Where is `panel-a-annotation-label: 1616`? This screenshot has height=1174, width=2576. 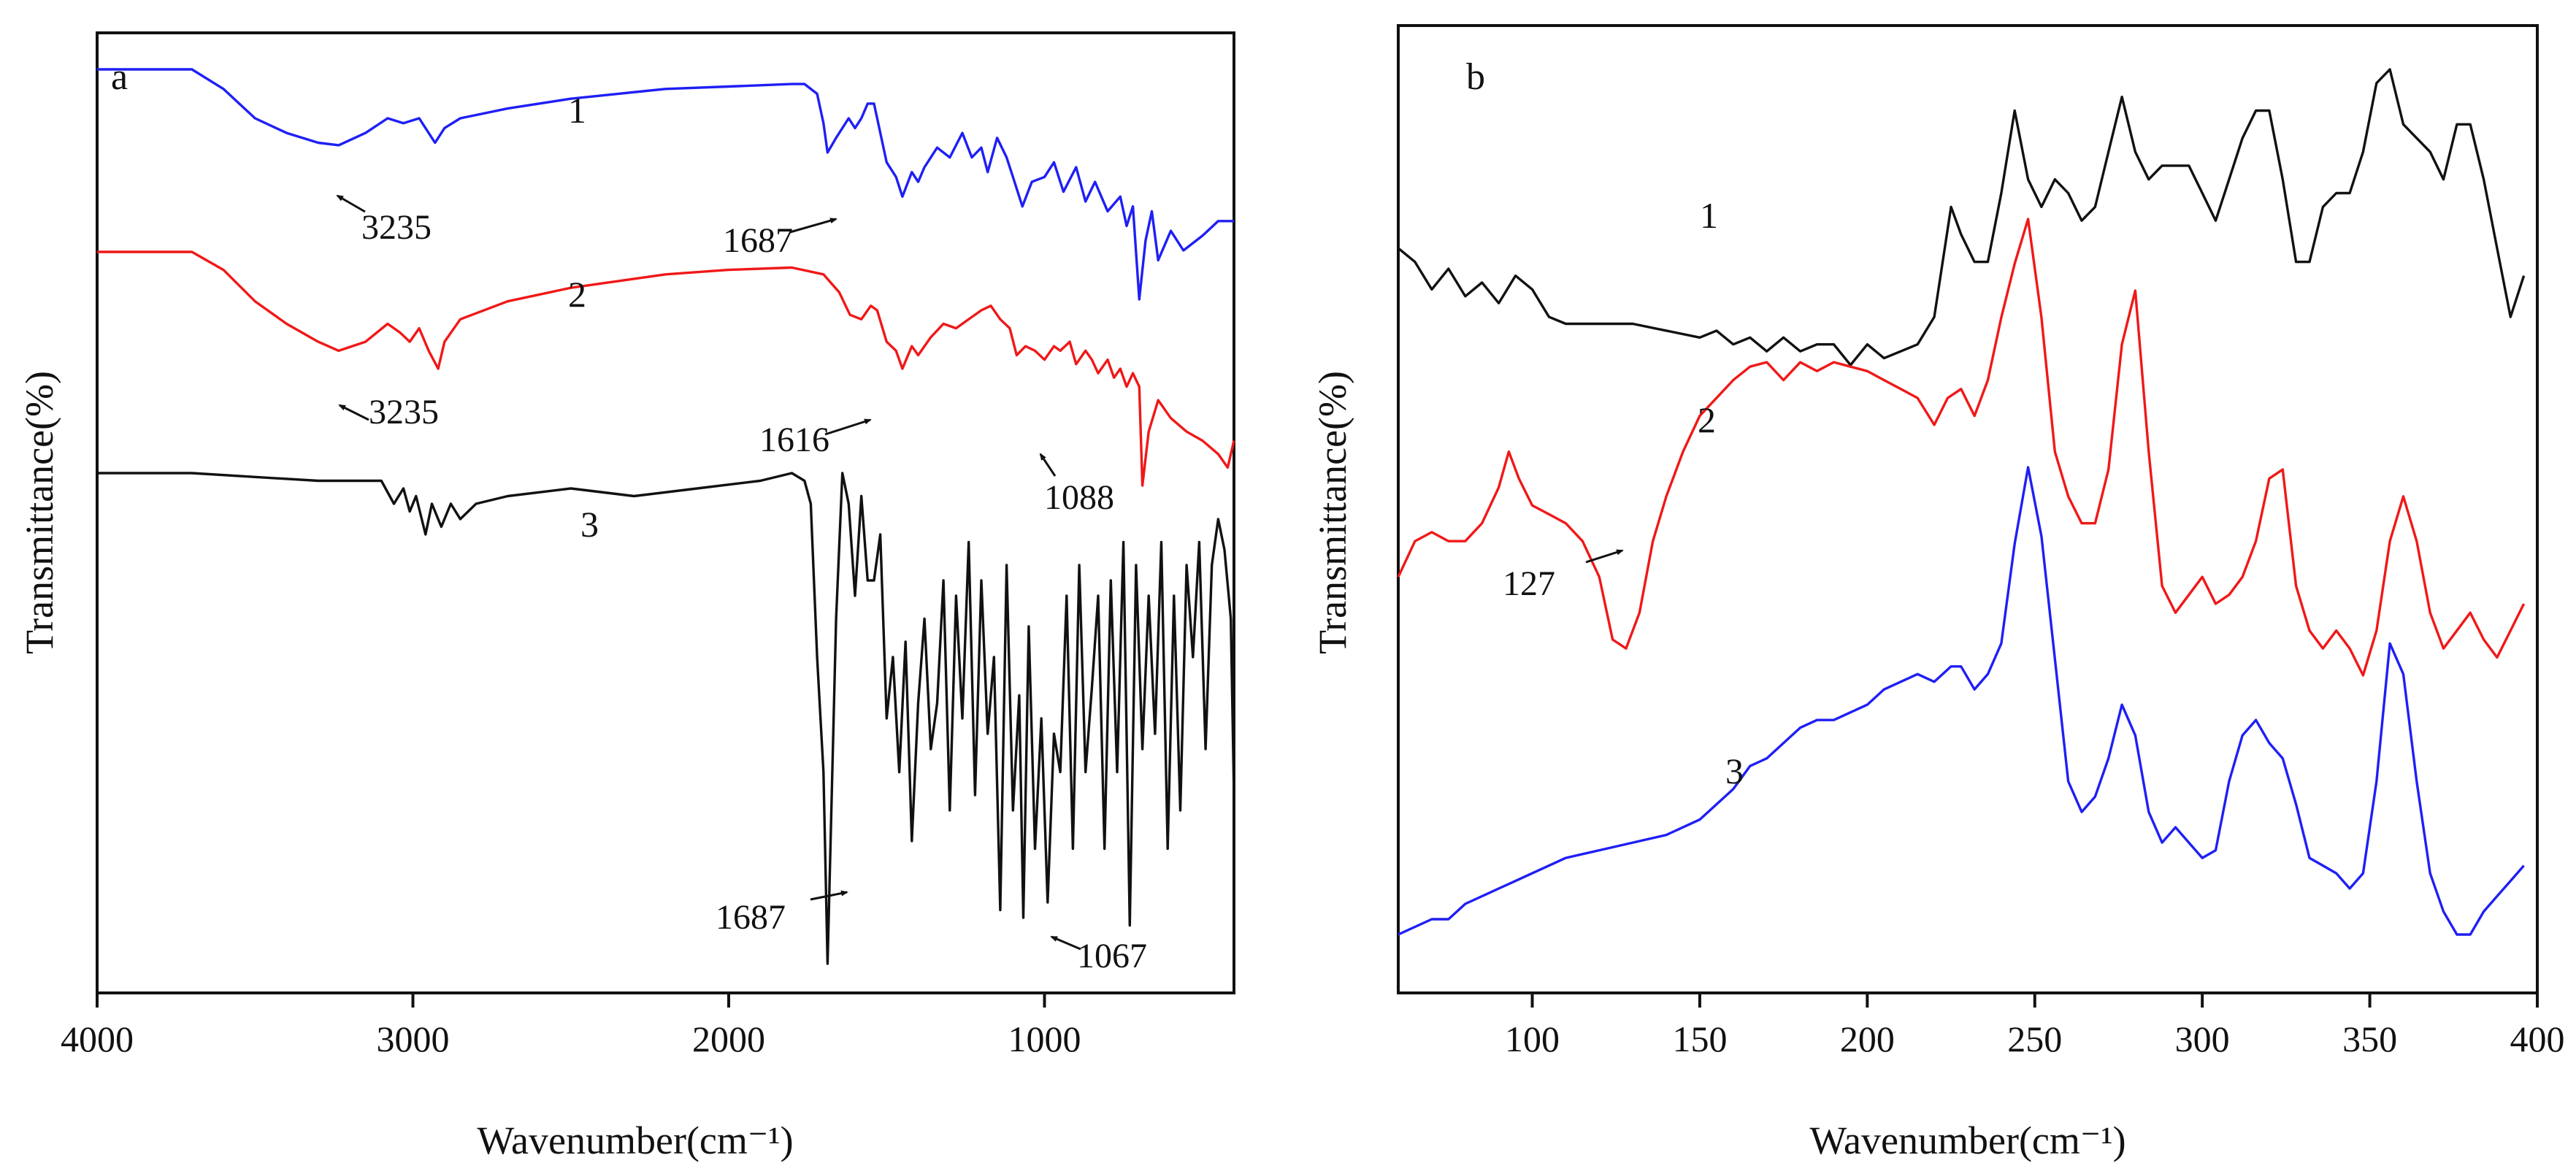
panel-a-annotation-label: 1616 is located at coordinates (794, 440).